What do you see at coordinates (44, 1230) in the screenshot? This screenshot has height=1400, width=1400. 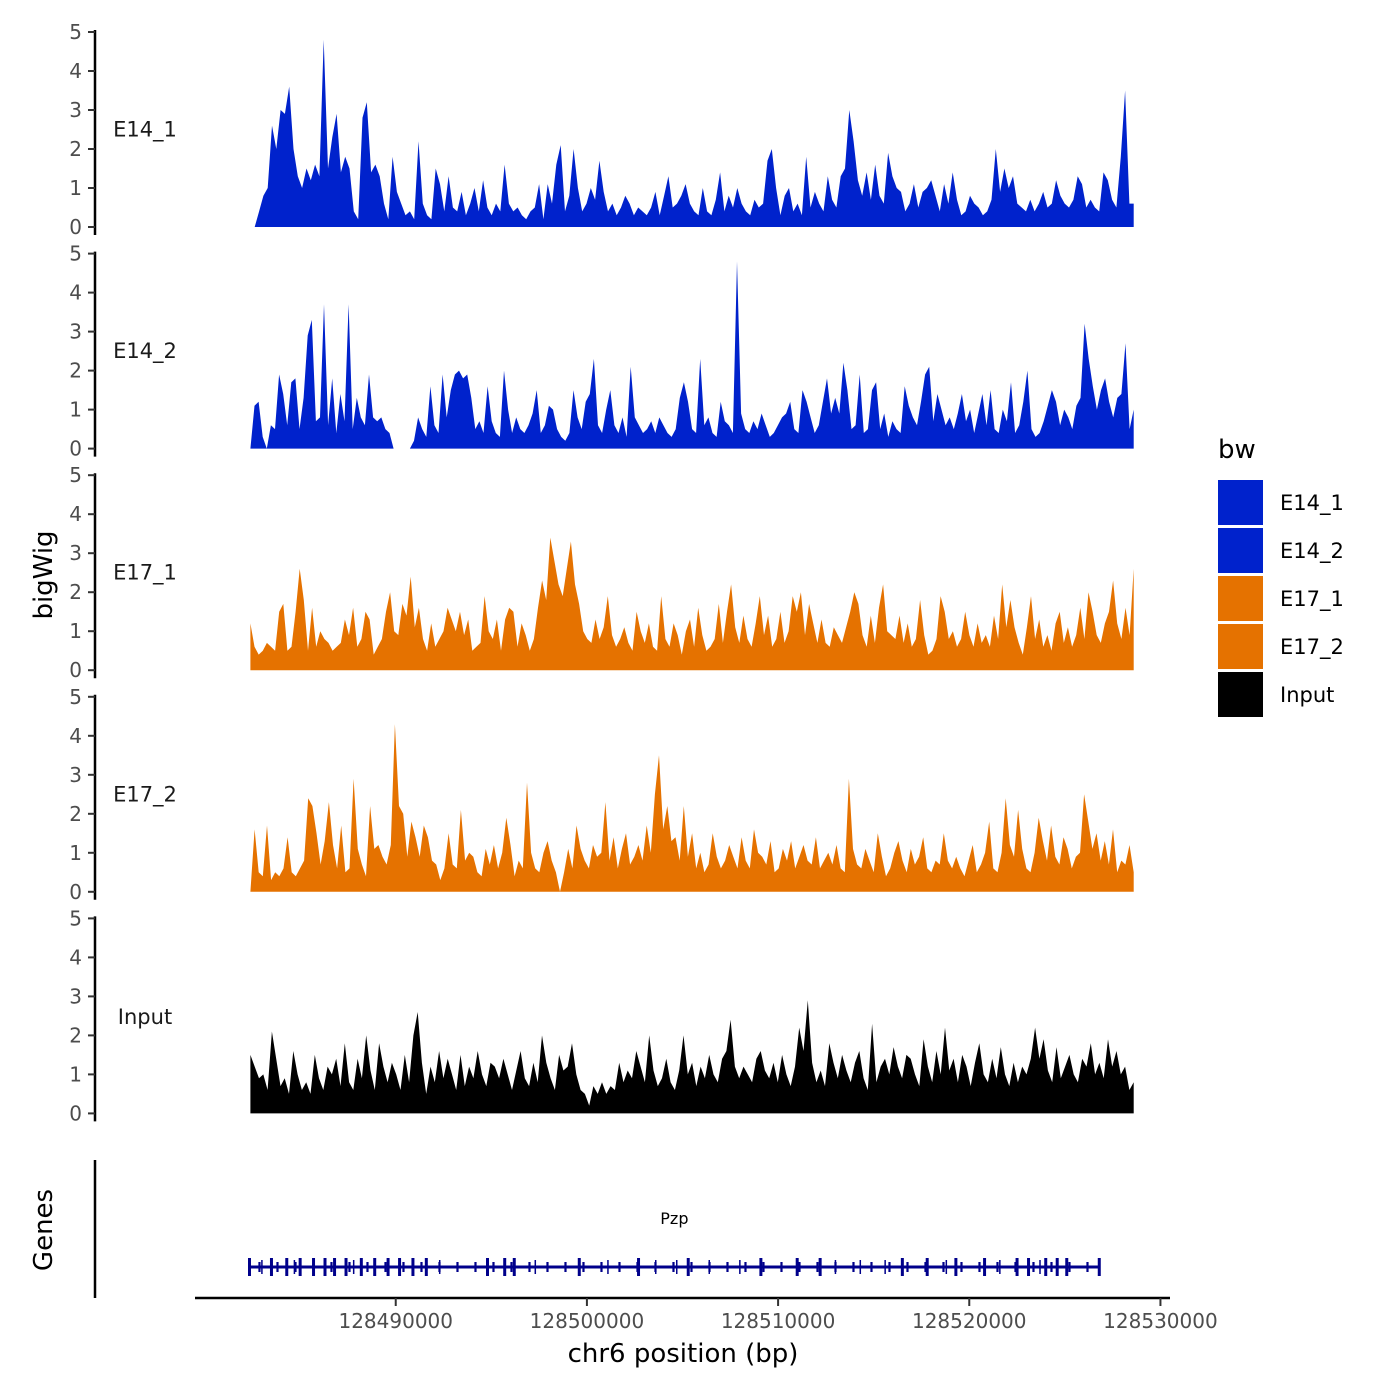 I see `genes-axis-title: Genes` at bounding box center [44, 1230].